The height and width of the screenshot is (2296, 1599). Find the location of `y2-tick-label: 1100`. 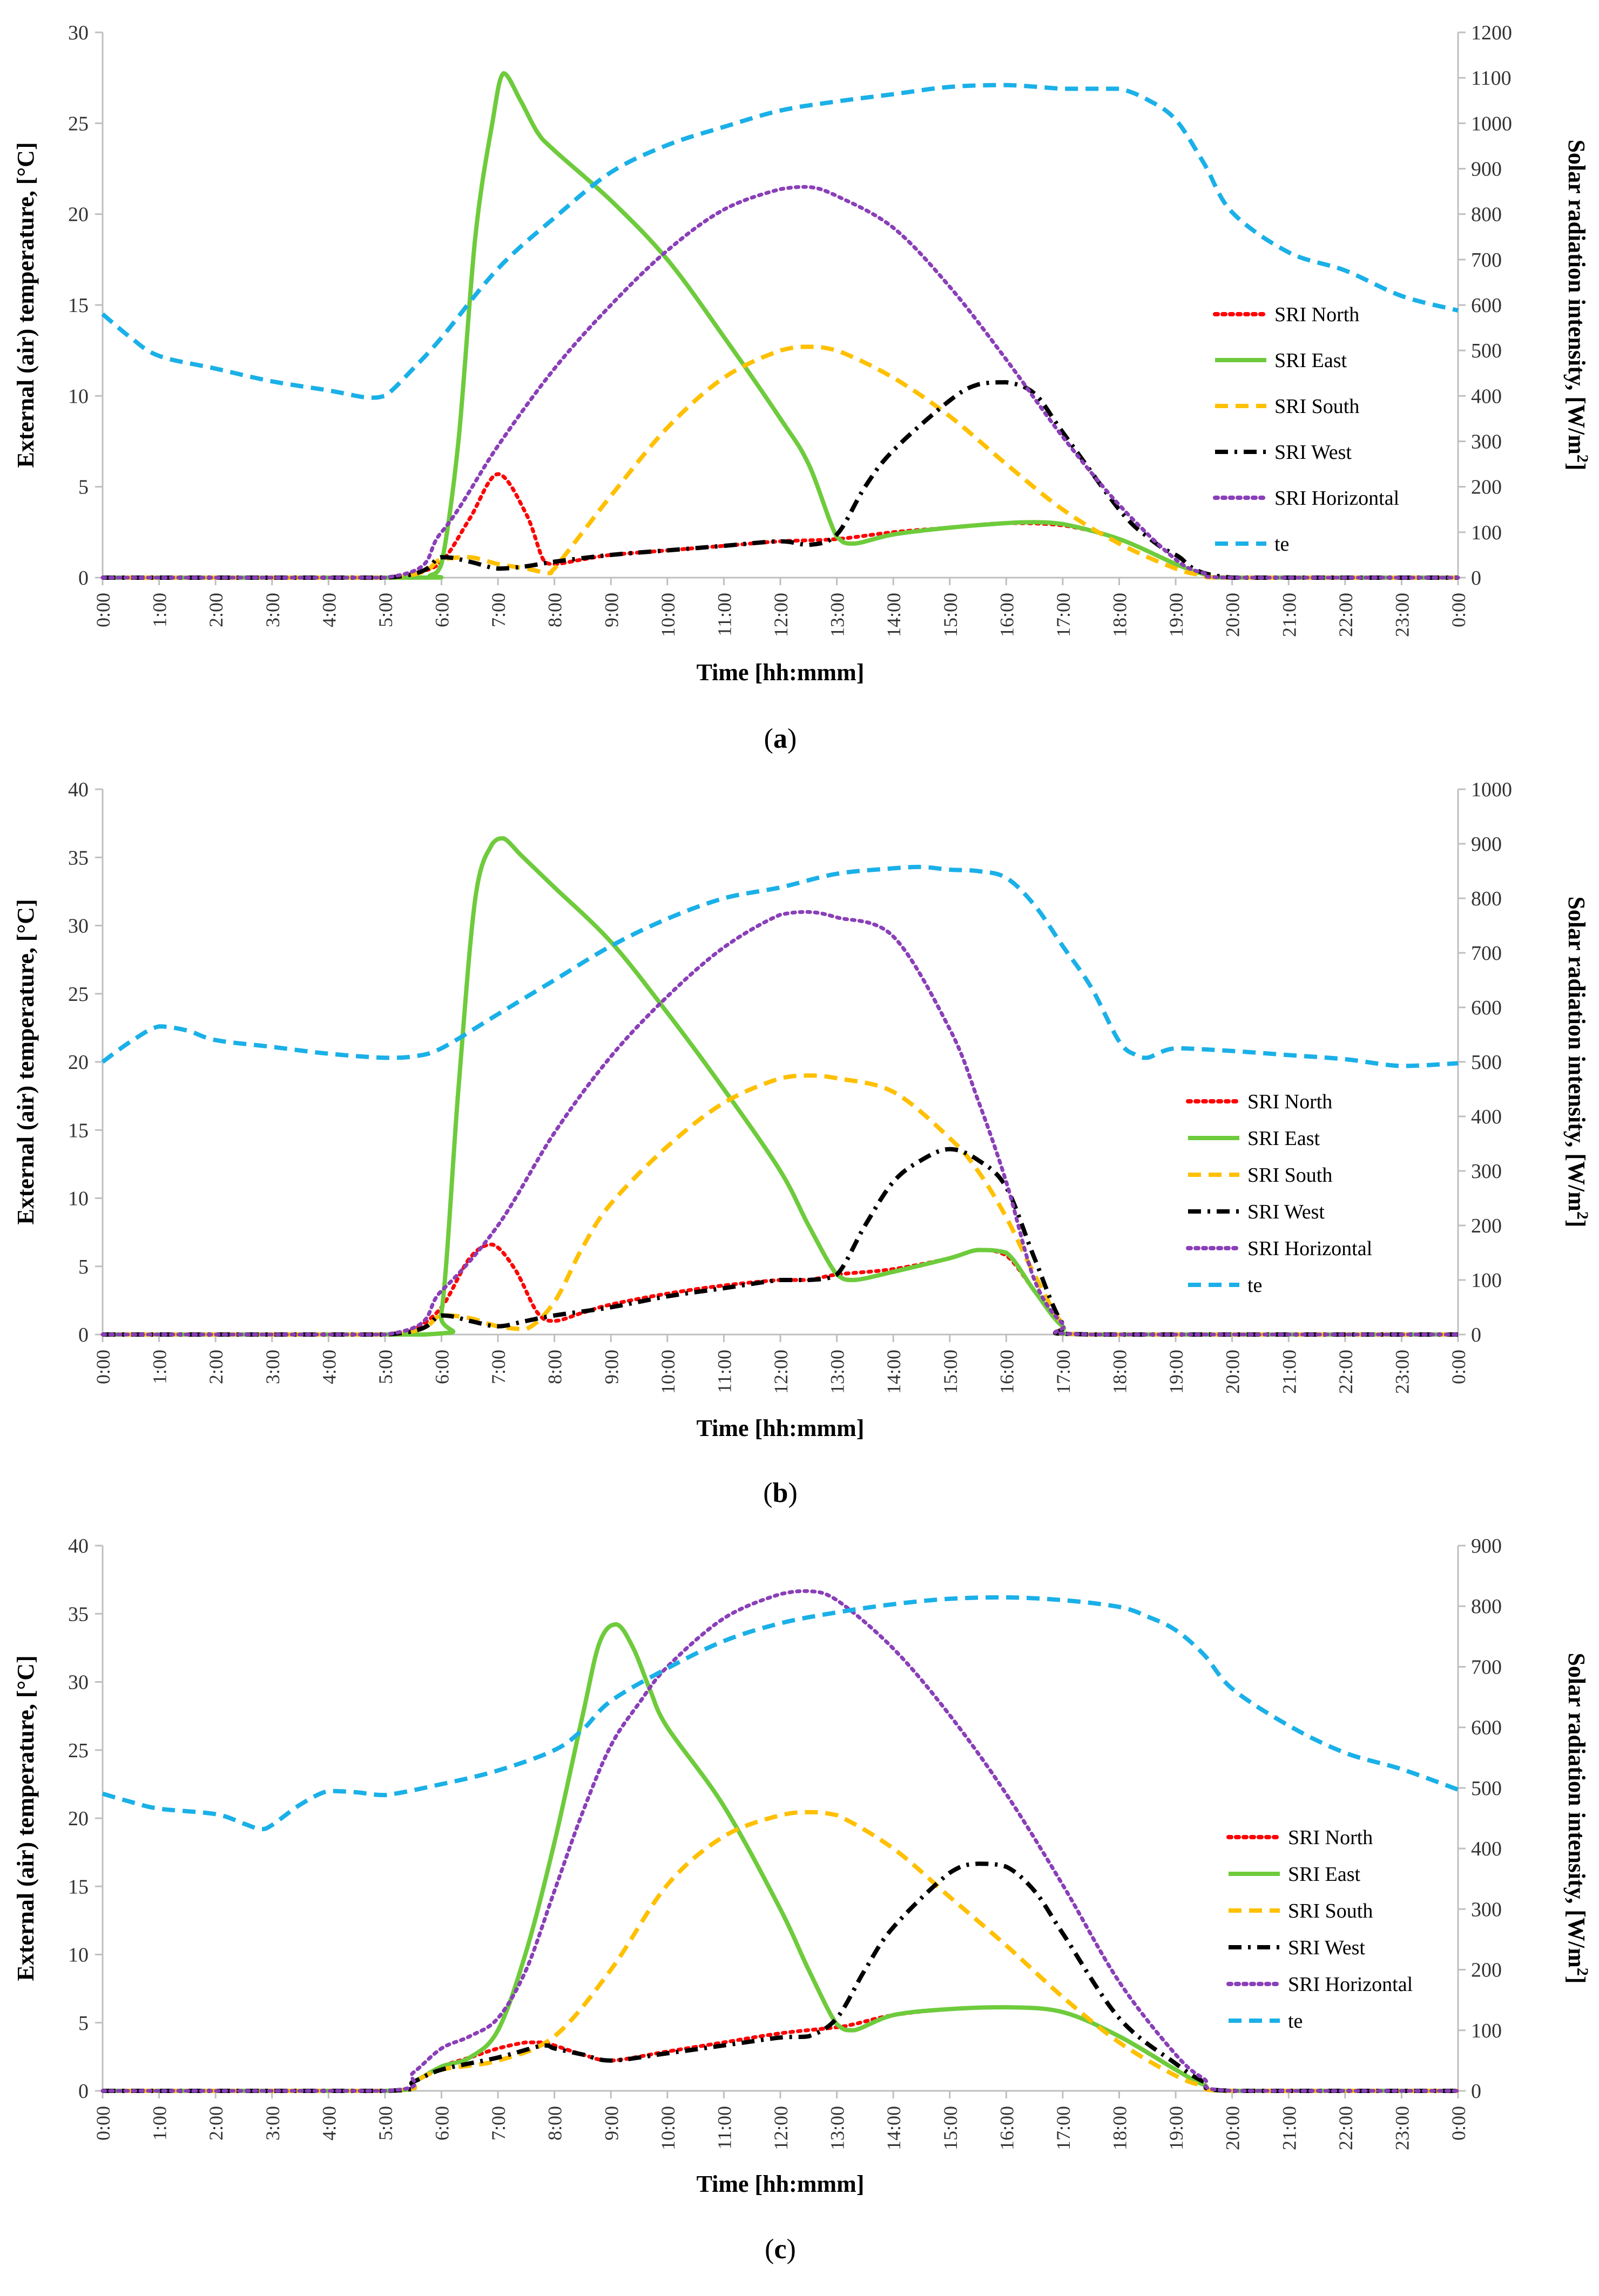

y2-tick-label: 1100 is located at coordinates (1491, 78).